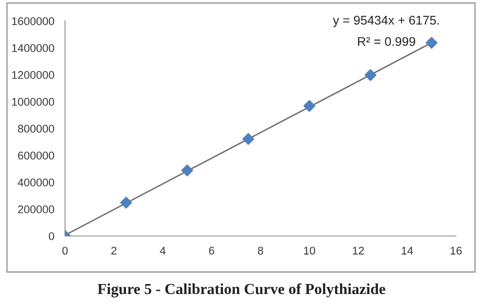 Image resolution: width=483 pixels, height=304 pixels. What do you see at coordinates (163, 250) in the screenshot?
I see `x-tick-label: 4` at bounding box center [163, 250].